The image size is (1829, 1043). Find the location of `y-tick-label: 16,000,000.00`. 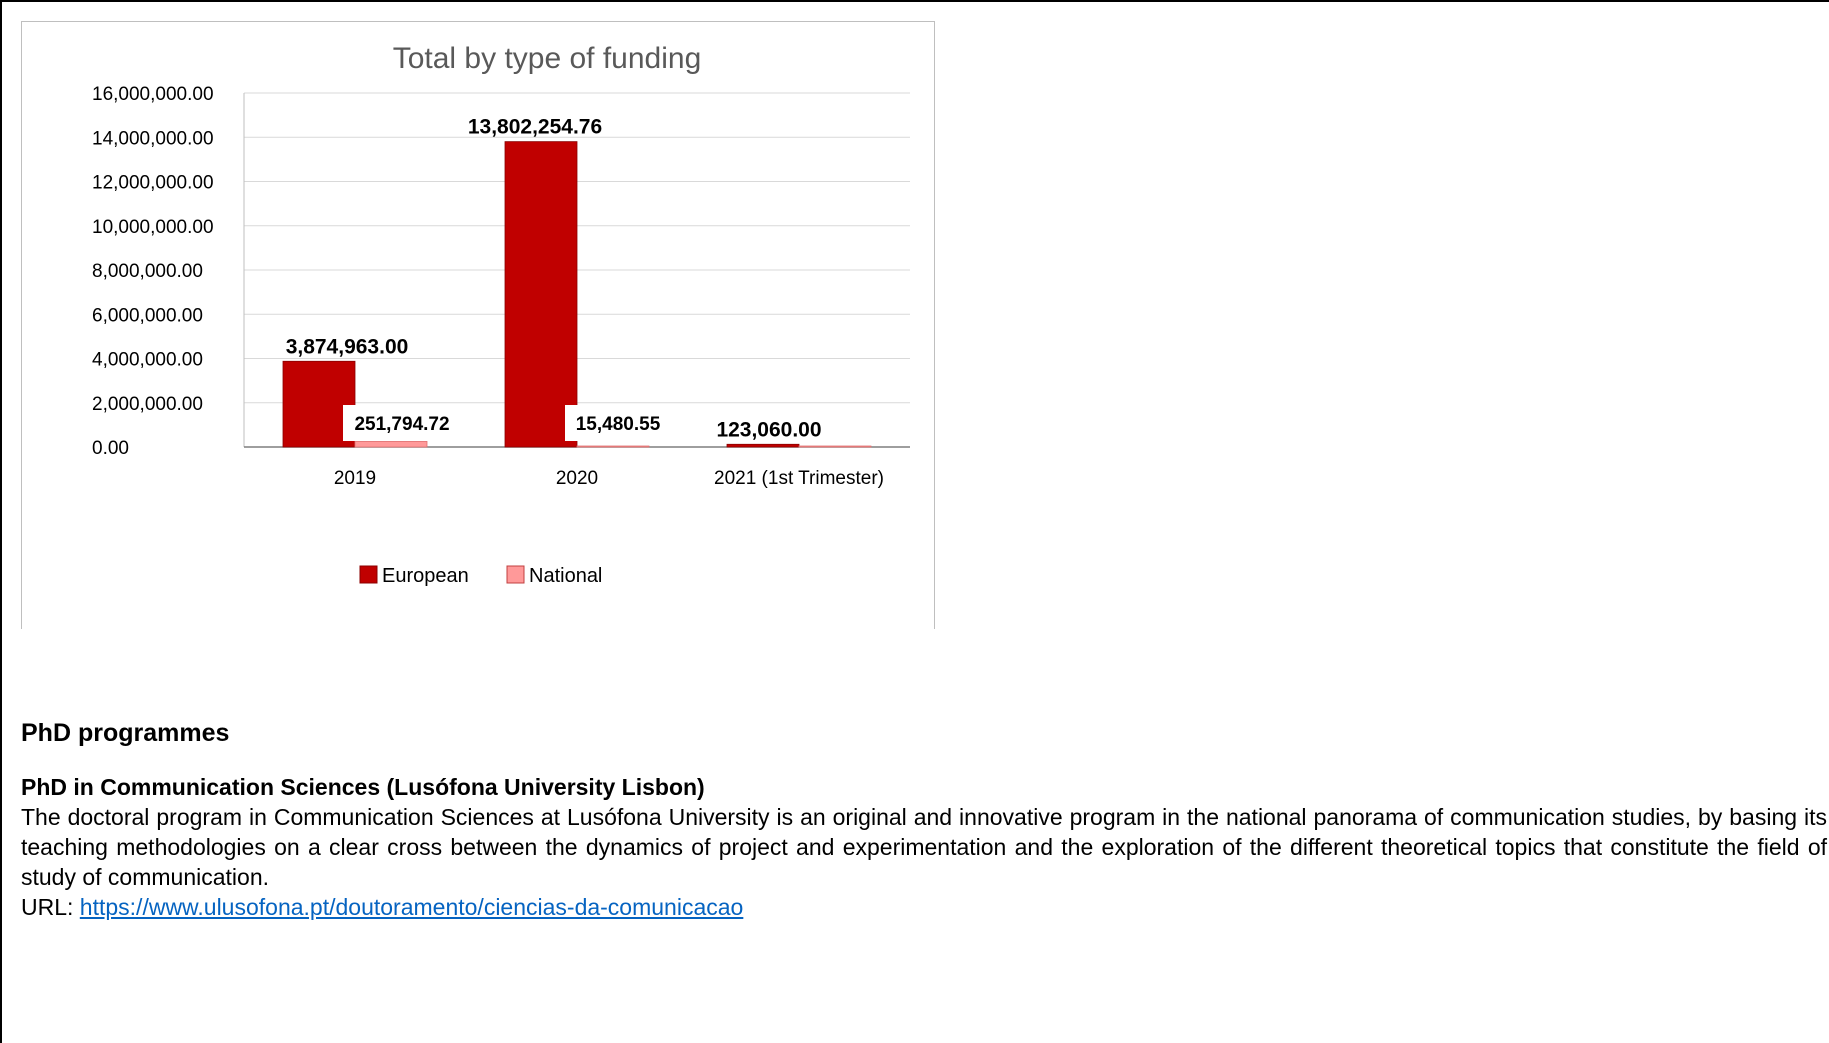

y-tick-label: 16,000,000.00 is located at coordinates (153, 94).